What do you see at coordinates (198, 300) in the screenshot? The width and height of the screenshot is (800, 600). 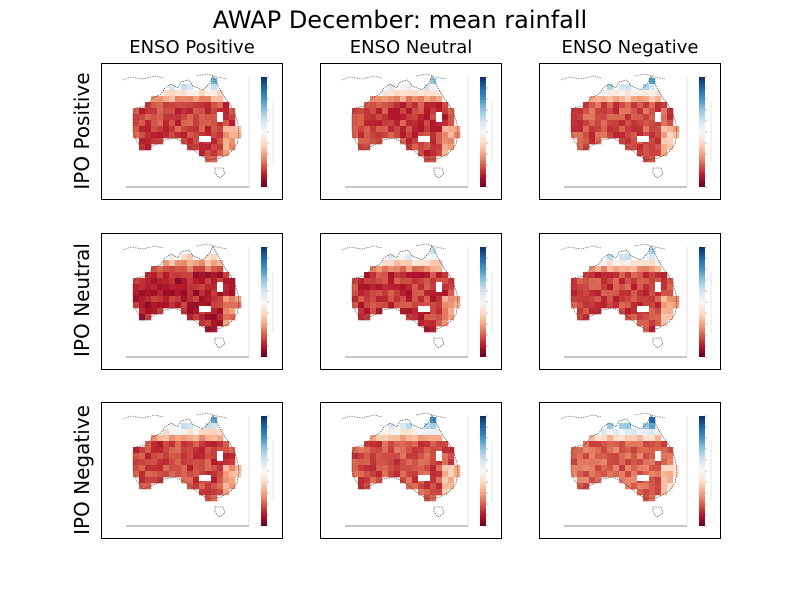 I see `map-svg` at bounding box center [198, 300].